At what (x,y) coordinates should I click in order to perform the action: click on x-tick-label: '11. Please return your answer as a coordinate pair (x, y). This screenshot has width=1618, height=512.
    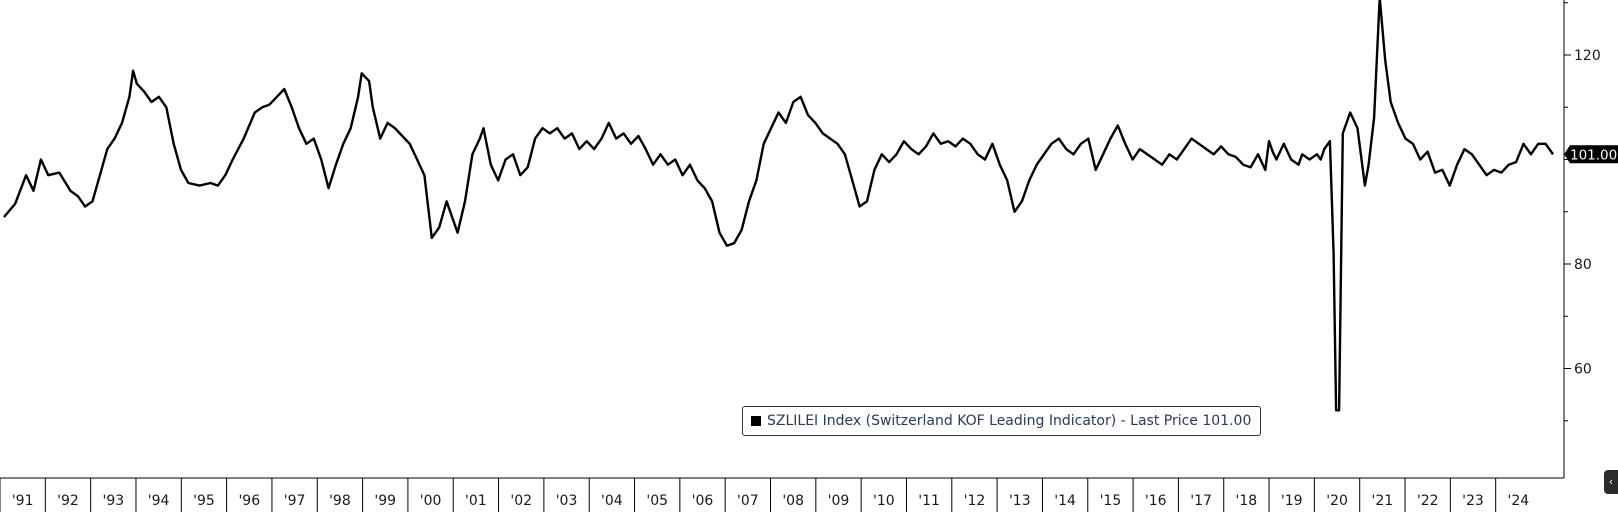
    Looking at the image, I should click on (929, 501).